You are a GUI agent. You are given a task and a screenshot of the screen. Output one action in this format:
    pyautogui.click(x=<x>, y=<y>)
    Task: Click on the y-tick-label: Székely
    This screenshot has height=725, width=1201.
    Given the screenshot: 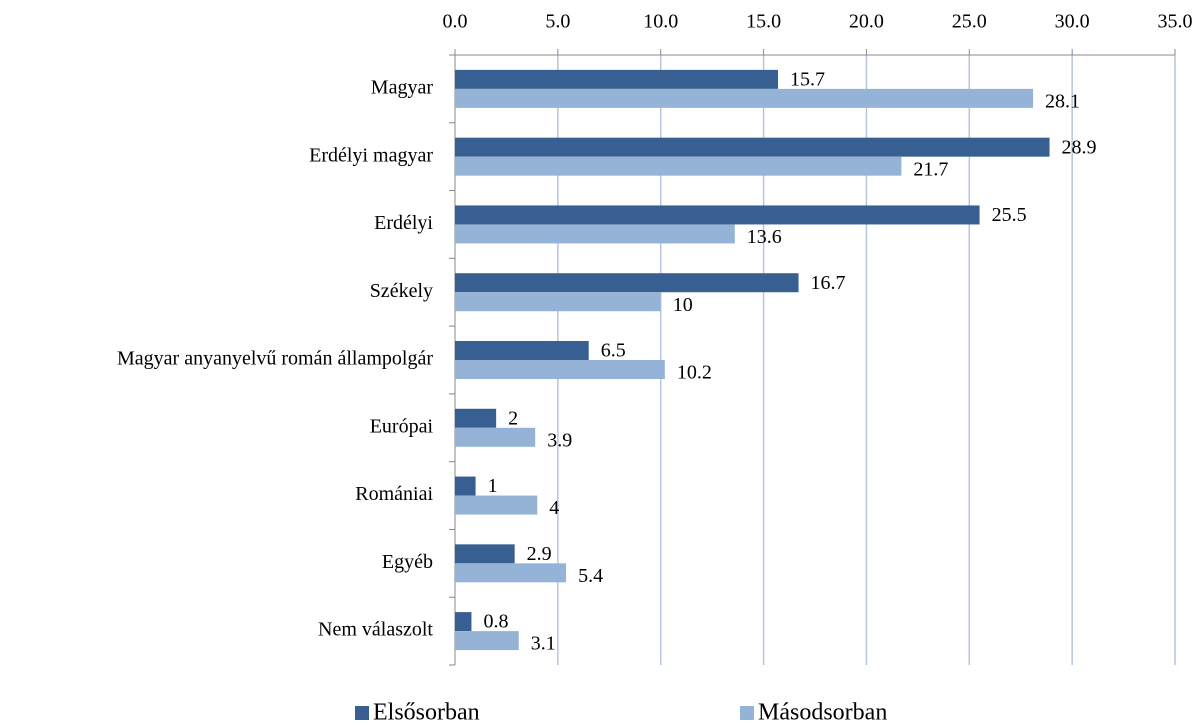 What is the action you would take?
    pyautogui.click(x=401, y=291)
    